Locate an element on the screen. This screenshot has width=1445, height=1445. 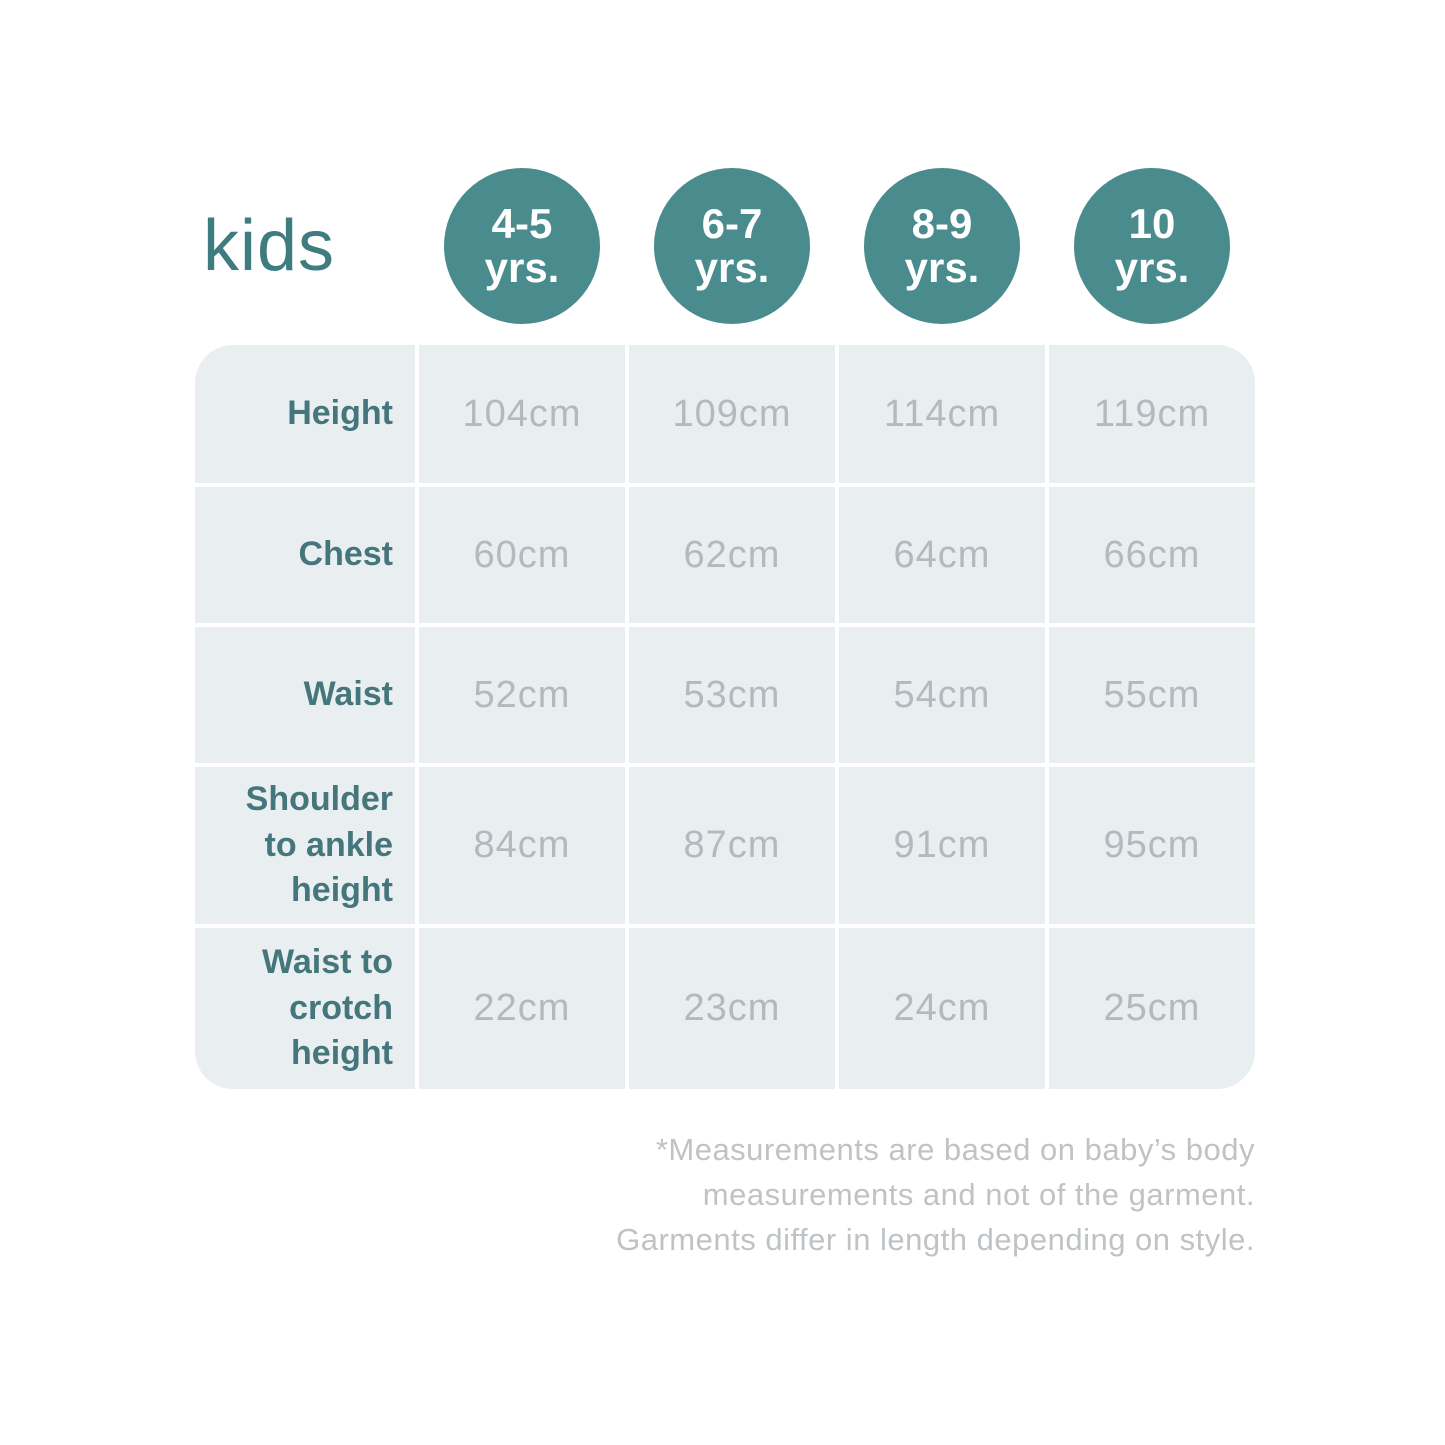
row-label: Shoulder to ankle height is located at coordinates (319, 844).